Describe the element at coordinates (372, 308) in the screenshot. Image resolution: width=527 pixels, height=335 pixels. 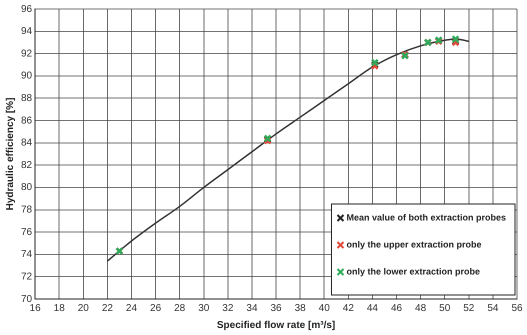
I see `x-tick-label: 44` at that location.